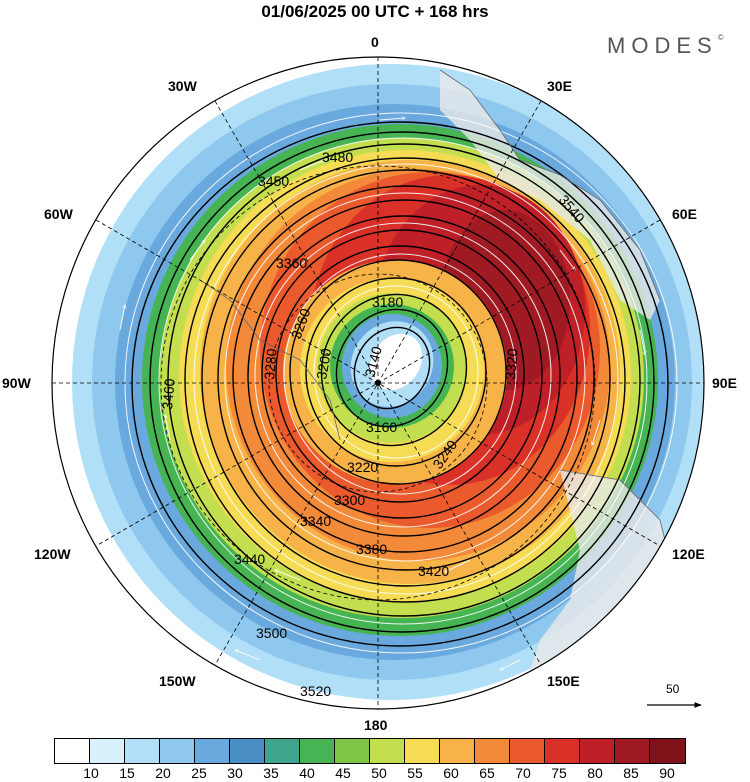  I want to click on copyright-mark: ©, so click(720, 37).